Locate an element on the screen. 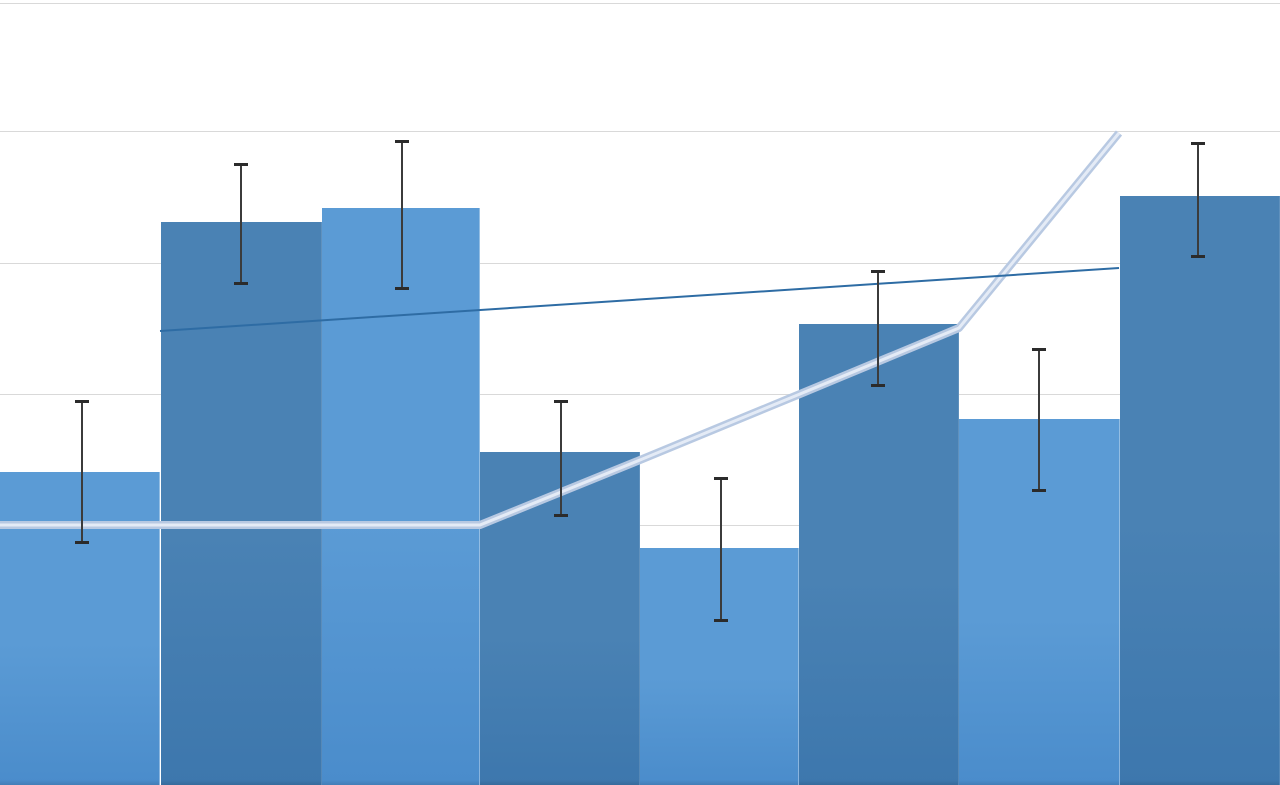 The height and width of the screenshot is (785, 1280). error-bar-5-cap-bottom is located at coordinates (721, 620).